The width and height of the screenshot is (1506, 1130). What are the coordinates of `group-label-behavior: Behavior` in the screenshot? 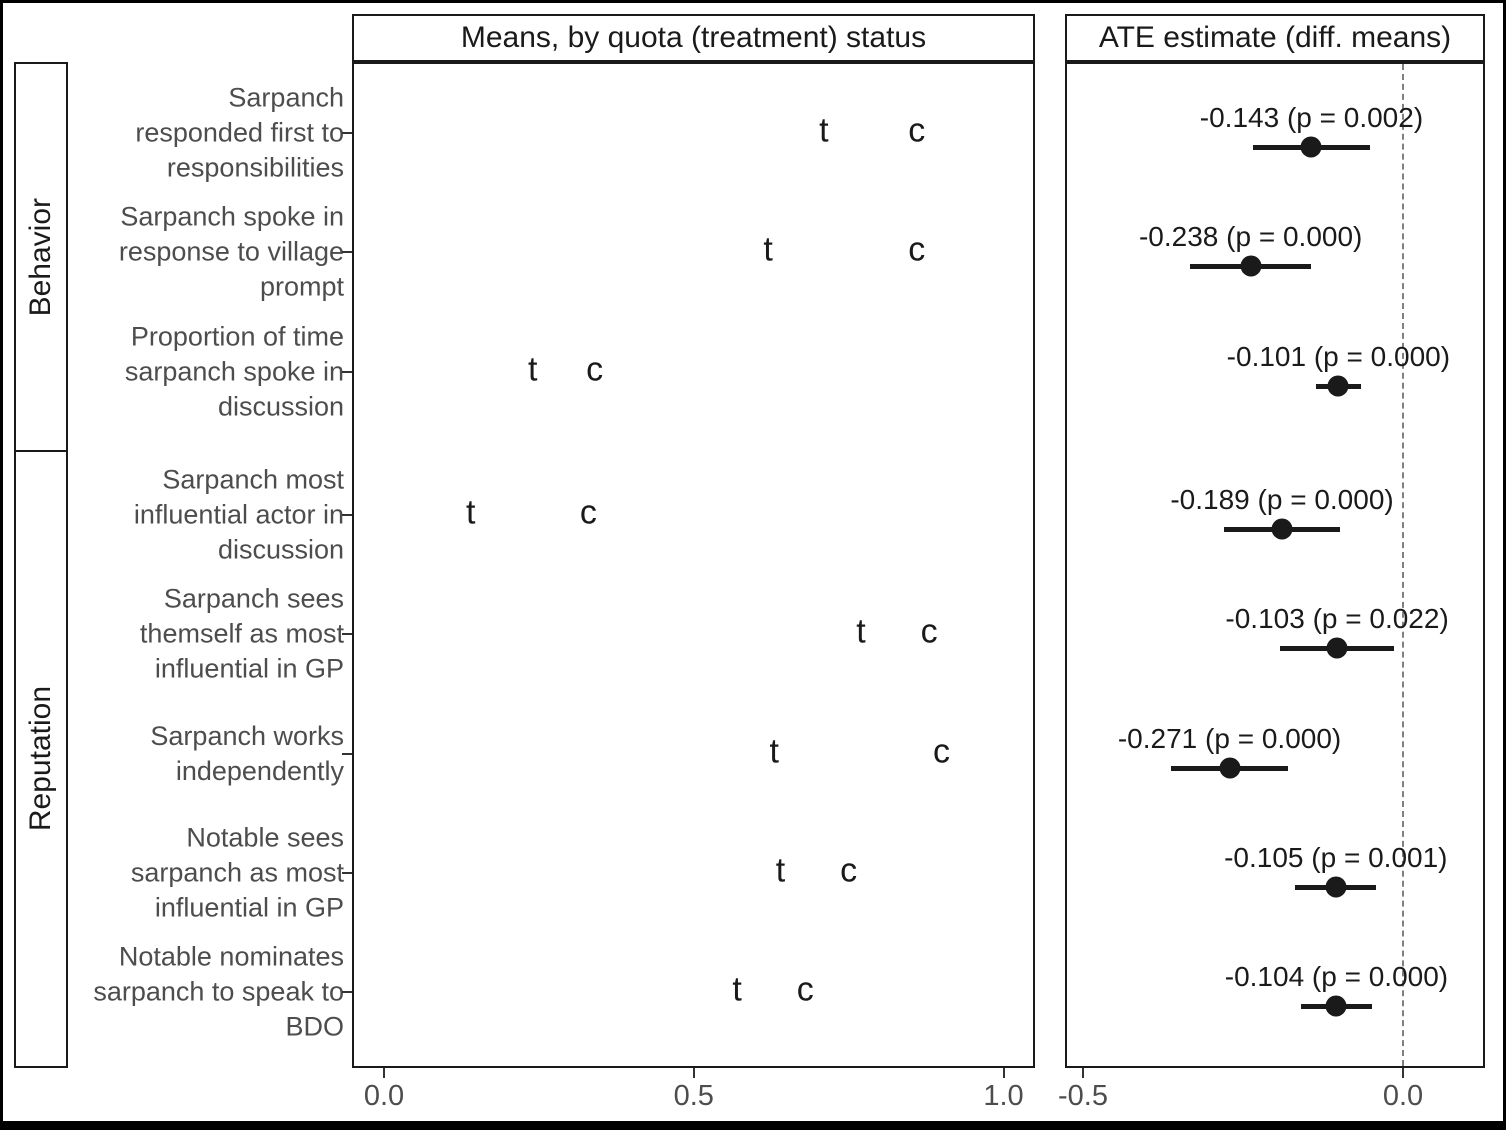 It's located at (40, 257).